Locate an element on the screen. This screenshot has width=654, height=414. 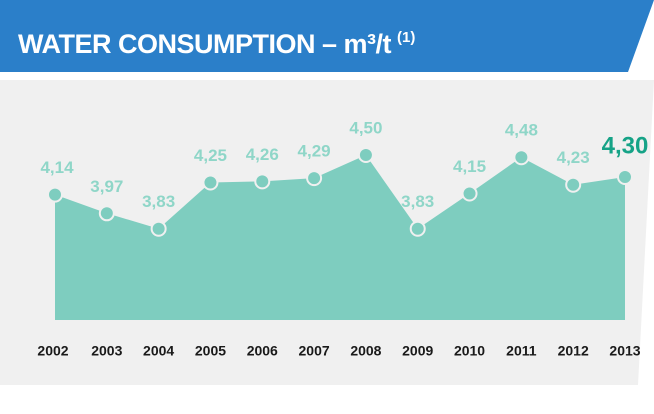
x-tick-label: 2007 is located at coordinates (314, 351).